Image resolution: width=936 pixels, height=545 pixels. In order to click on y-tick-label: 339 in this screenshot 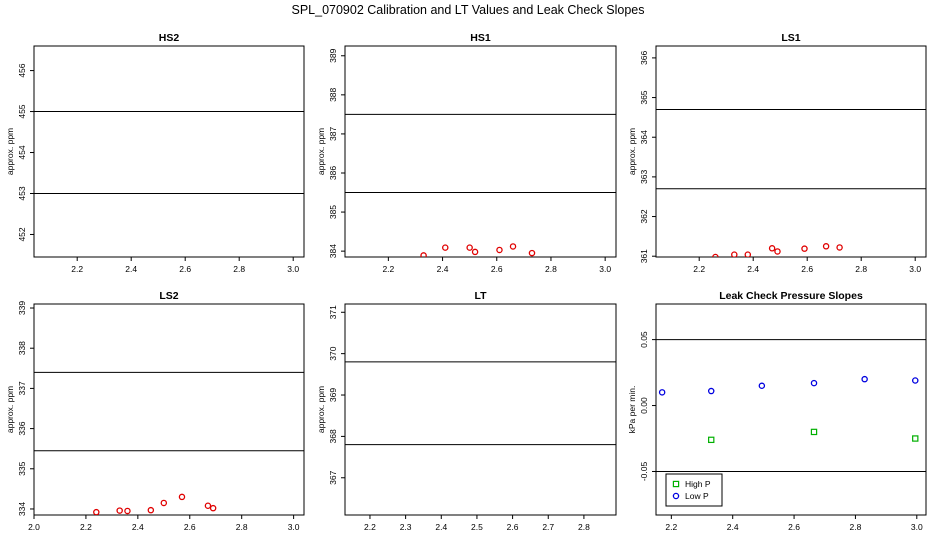, I will do `click(22, 308)`.